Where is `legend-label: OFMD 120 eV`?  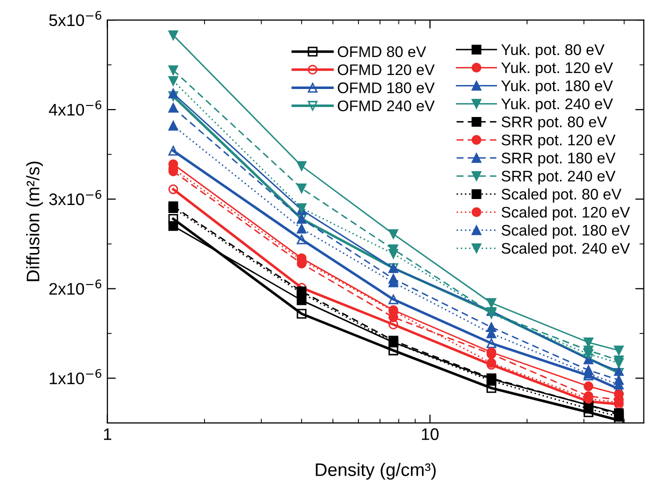 legend-label: OFMD 120 eV is located at coordinates (386, 70).